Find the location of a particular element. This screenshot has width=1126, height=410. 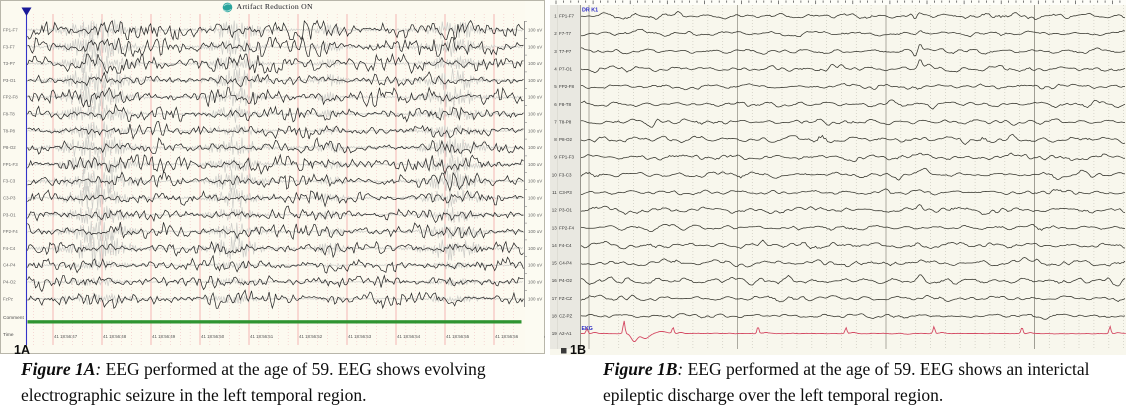

svg-text: Artifact Reduction ON is located at coordinates (275, 6).